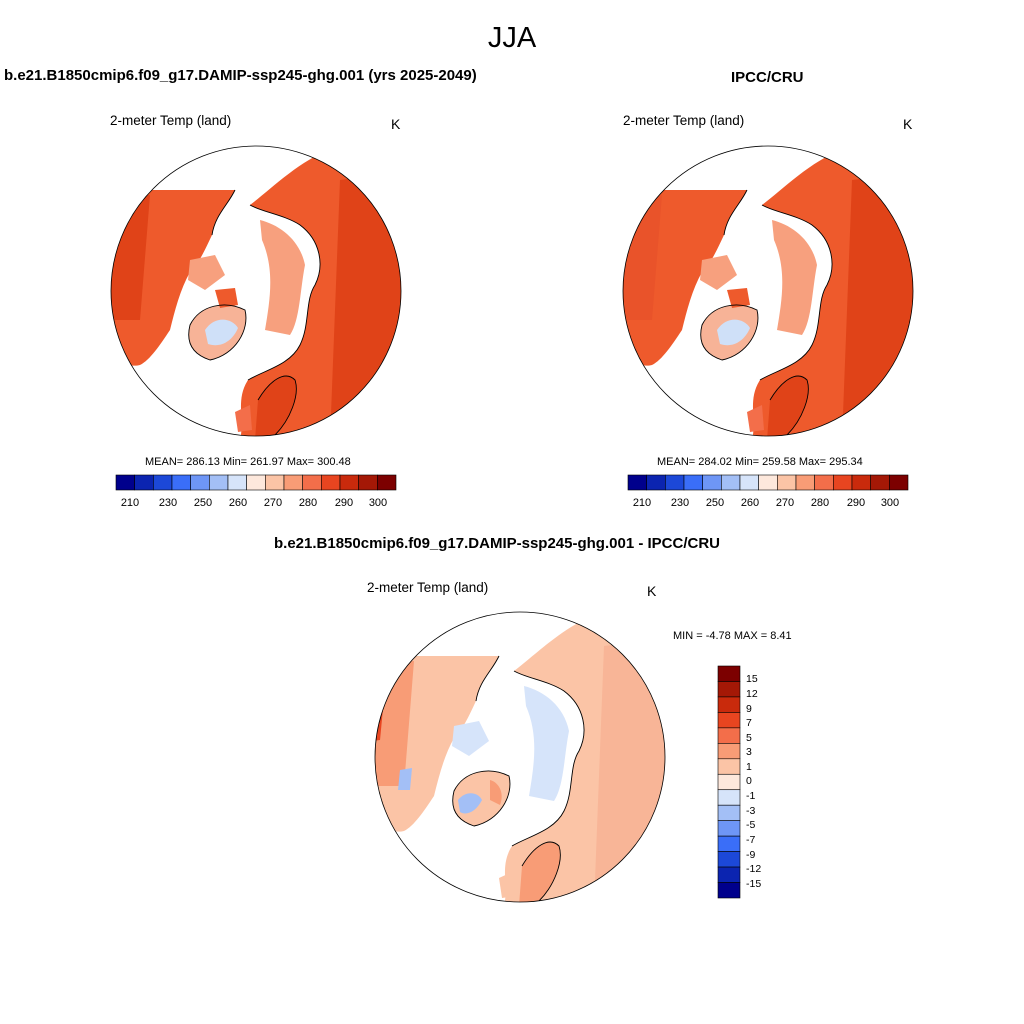 This screenshot has width=1024, height=1024. Describe the element at coordinates (908, 124) in the screenshot. I see `right-unit-label: K` at that location.